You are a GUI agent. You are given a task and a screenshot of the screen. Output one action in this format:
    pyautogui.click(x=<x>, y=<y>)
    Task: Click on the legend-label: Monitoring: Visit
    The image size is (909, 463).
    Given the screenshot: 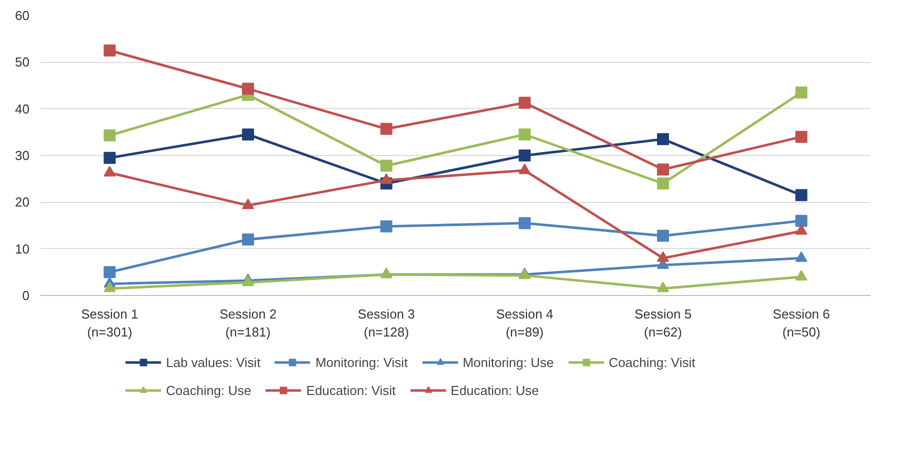 What is the action you would take?
    pyautogui.click(x=361, y=362)
    